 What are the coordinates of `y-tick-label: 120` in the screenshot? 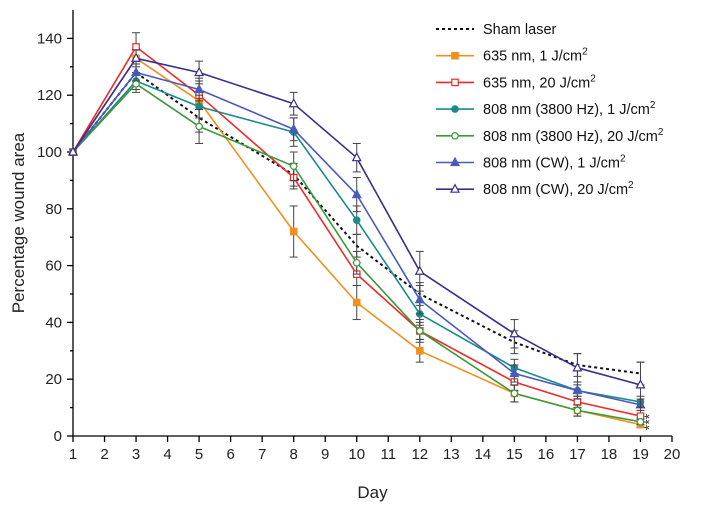 It's located at (49, 95).